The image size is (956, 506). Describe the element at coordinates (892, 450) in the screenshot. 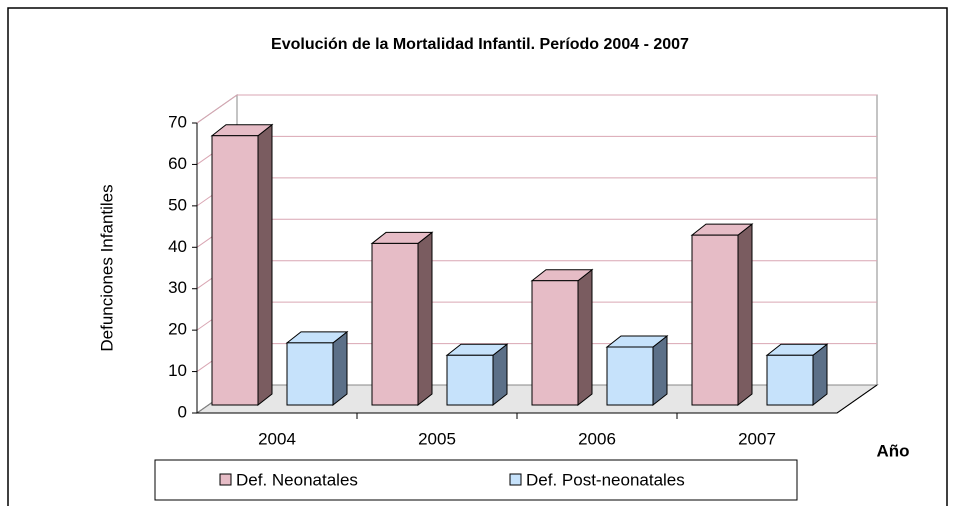

I see `x-axis-title: Año` at that location.